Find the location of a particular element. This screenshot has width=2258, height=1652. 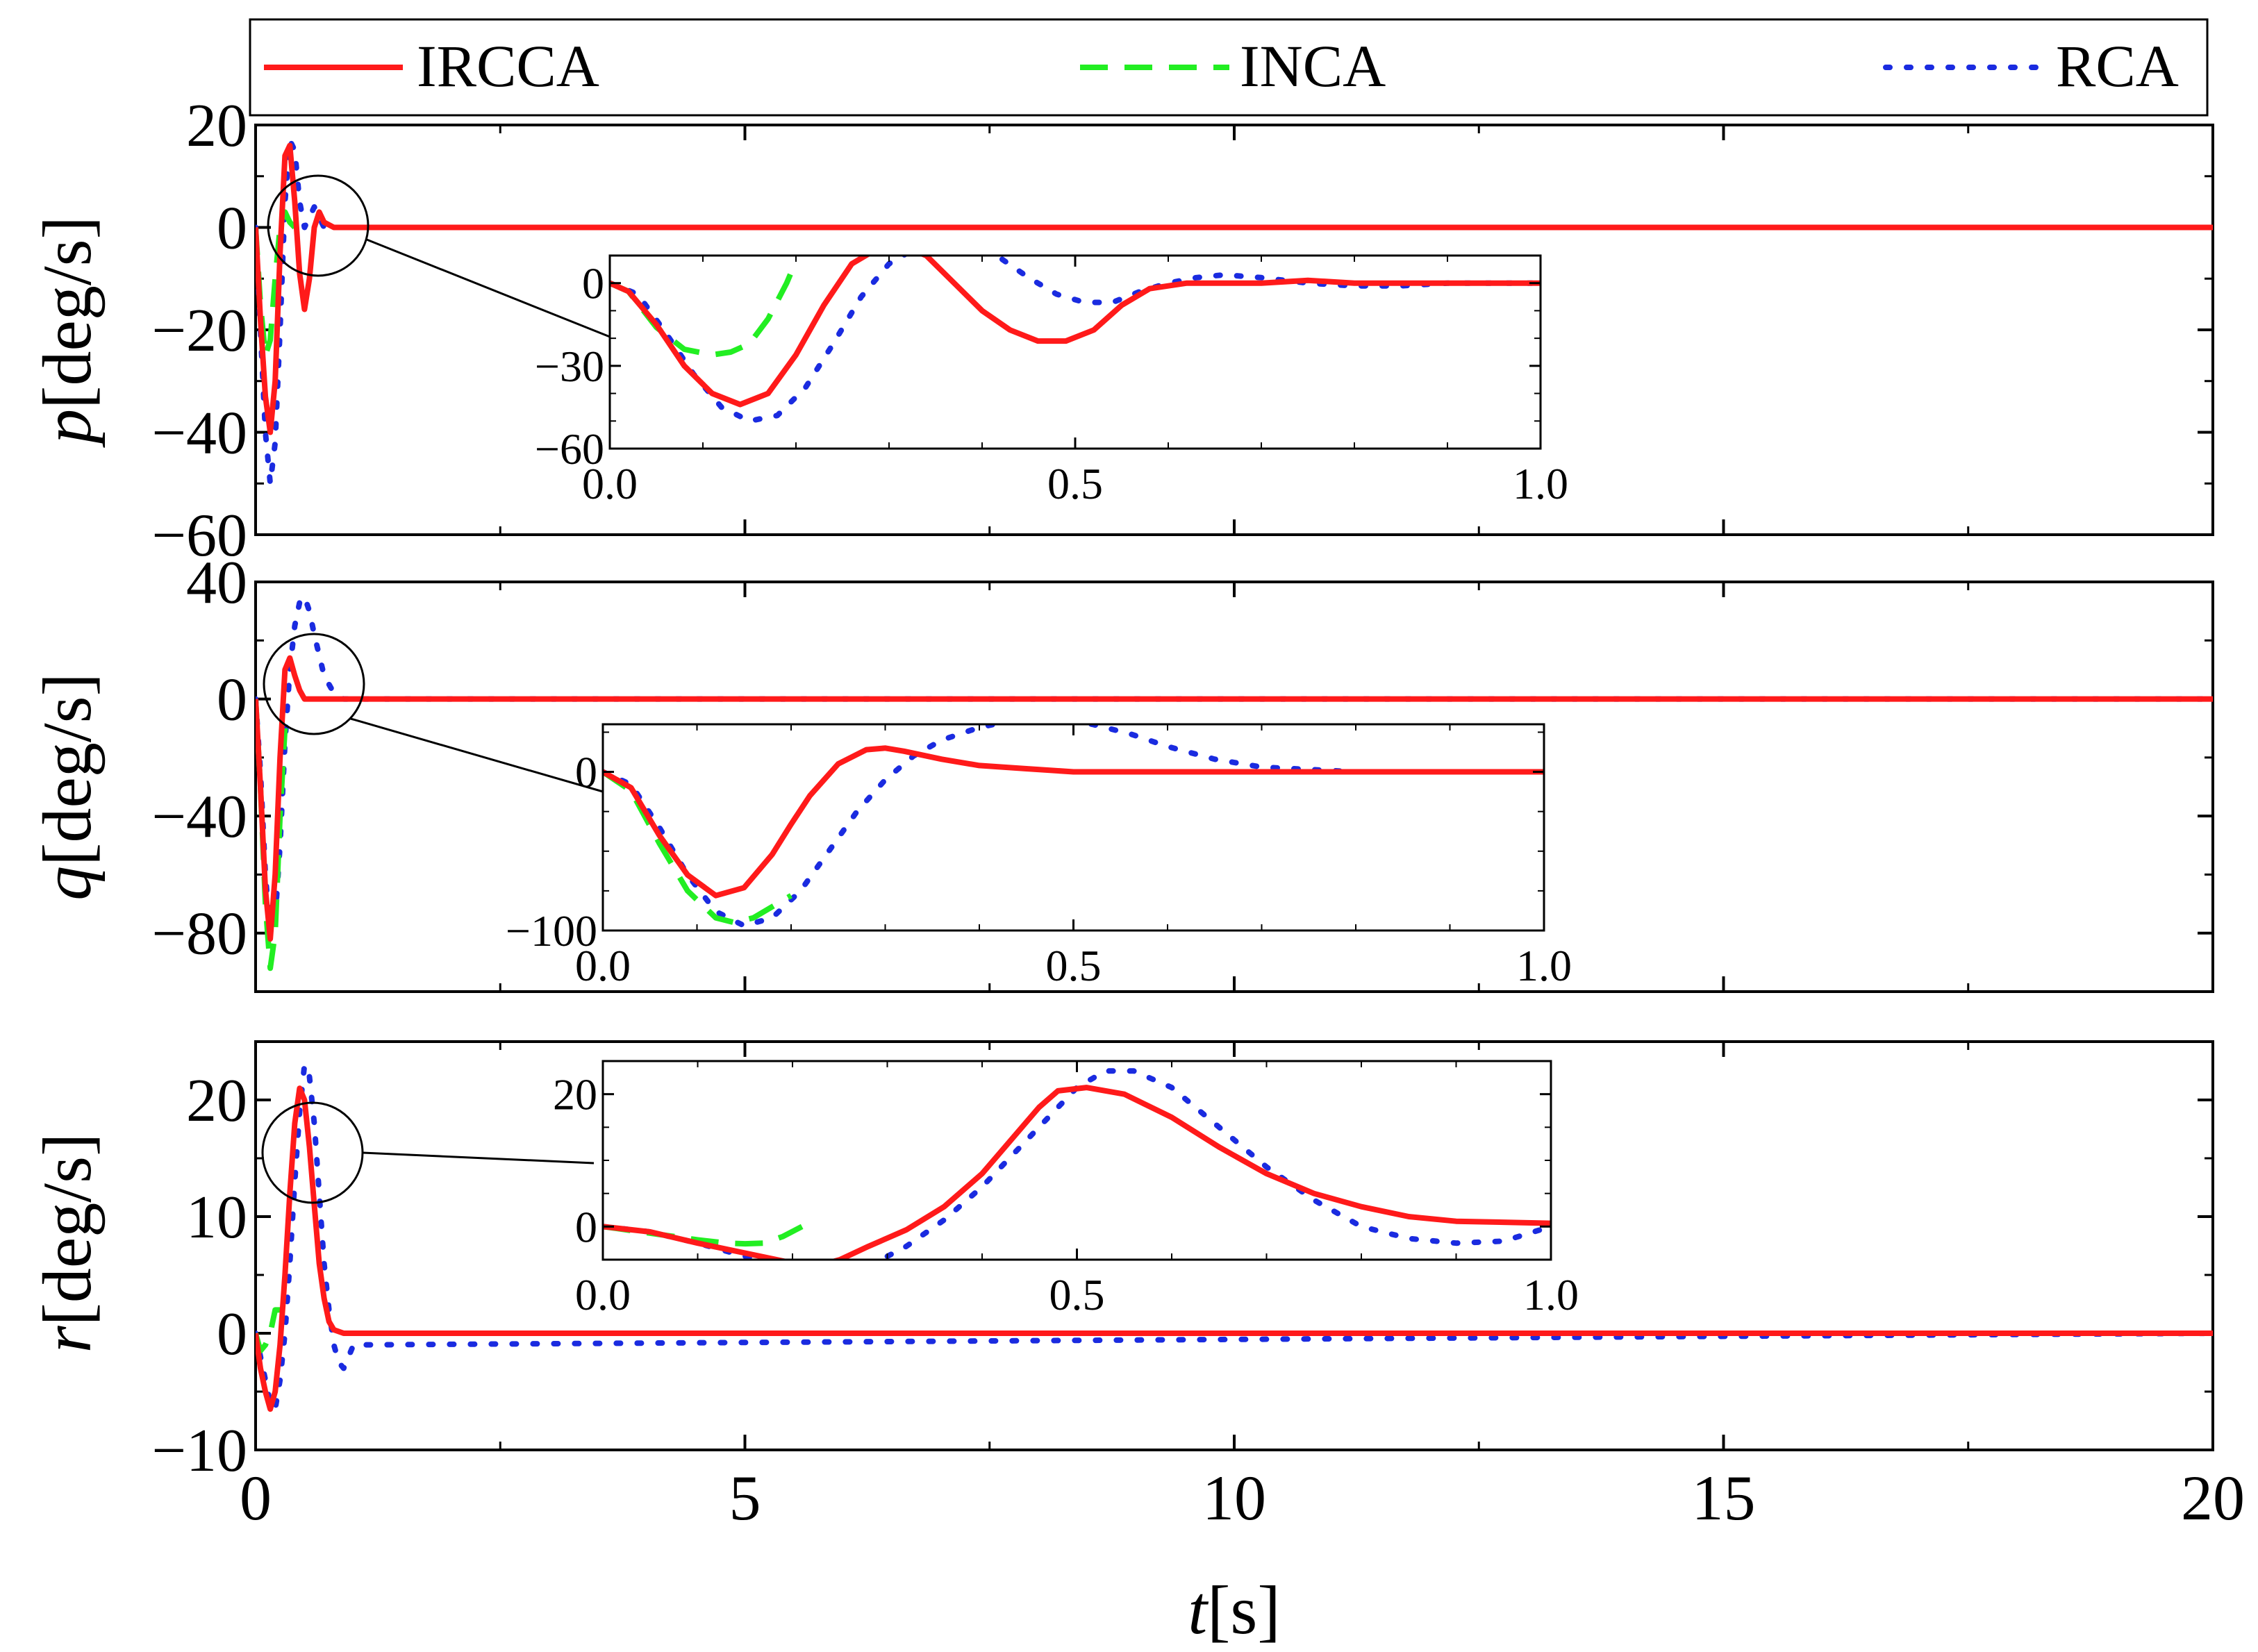

panel-r-ylabel-unit: [deg/s] is located at coordinates (67, 1229).